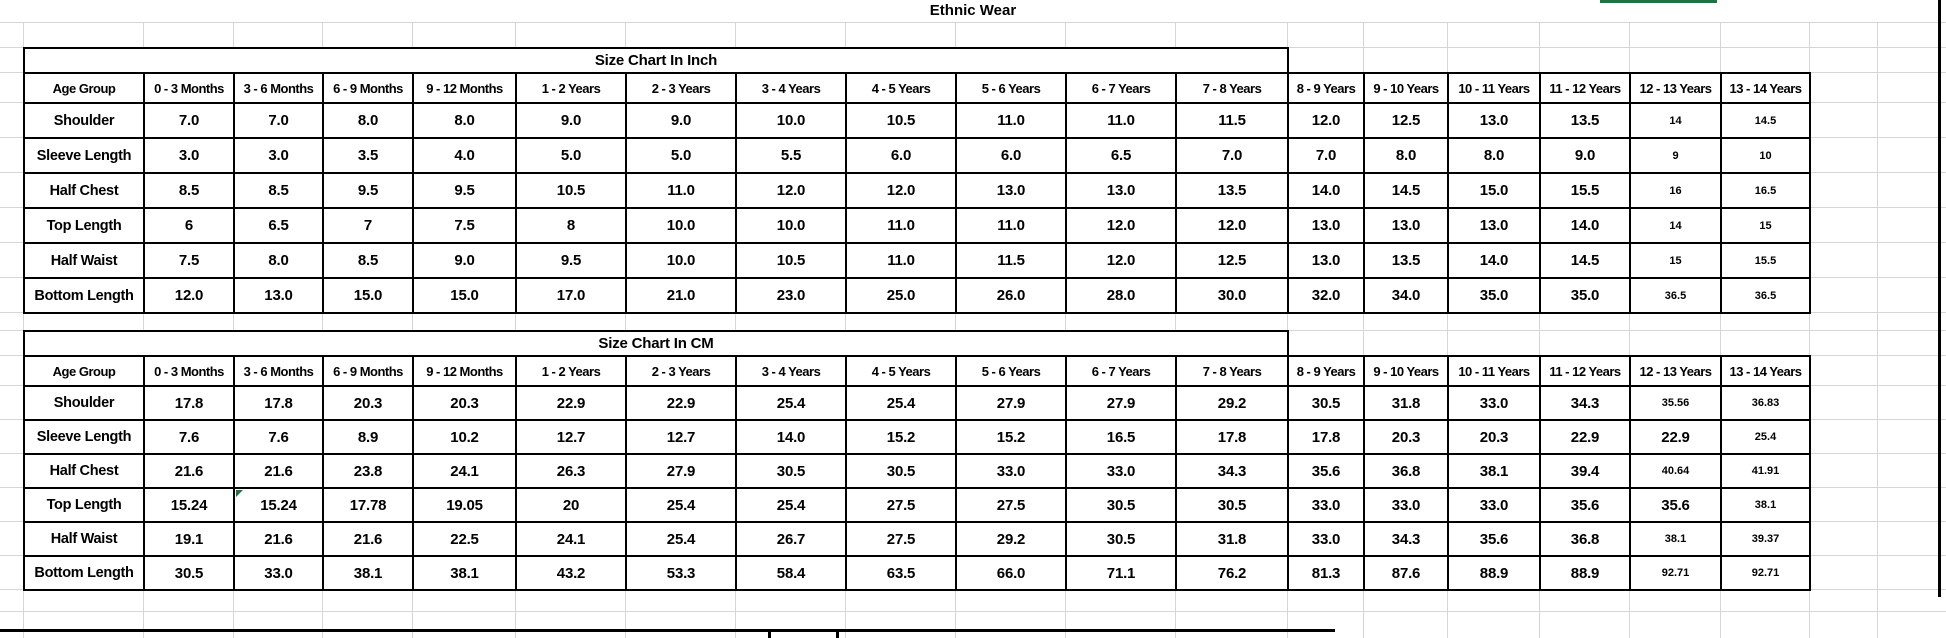 The width and height of the screenshot is (1946, 638). I want to click on value-cell: 39.4, so click(1585, 471).